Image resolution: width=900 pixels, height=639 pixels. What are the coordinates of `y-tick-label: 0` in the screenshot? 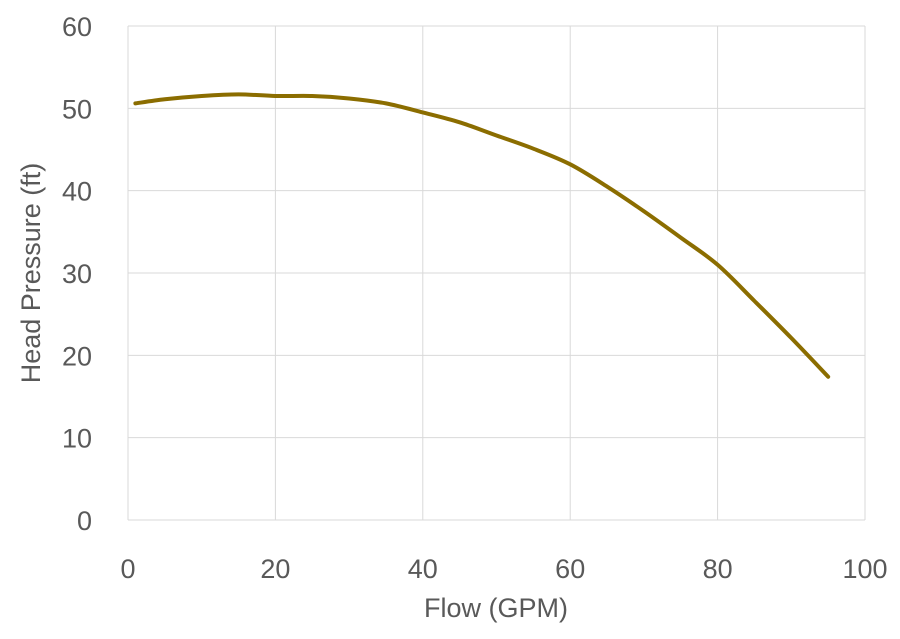 It's located at (84, 521).